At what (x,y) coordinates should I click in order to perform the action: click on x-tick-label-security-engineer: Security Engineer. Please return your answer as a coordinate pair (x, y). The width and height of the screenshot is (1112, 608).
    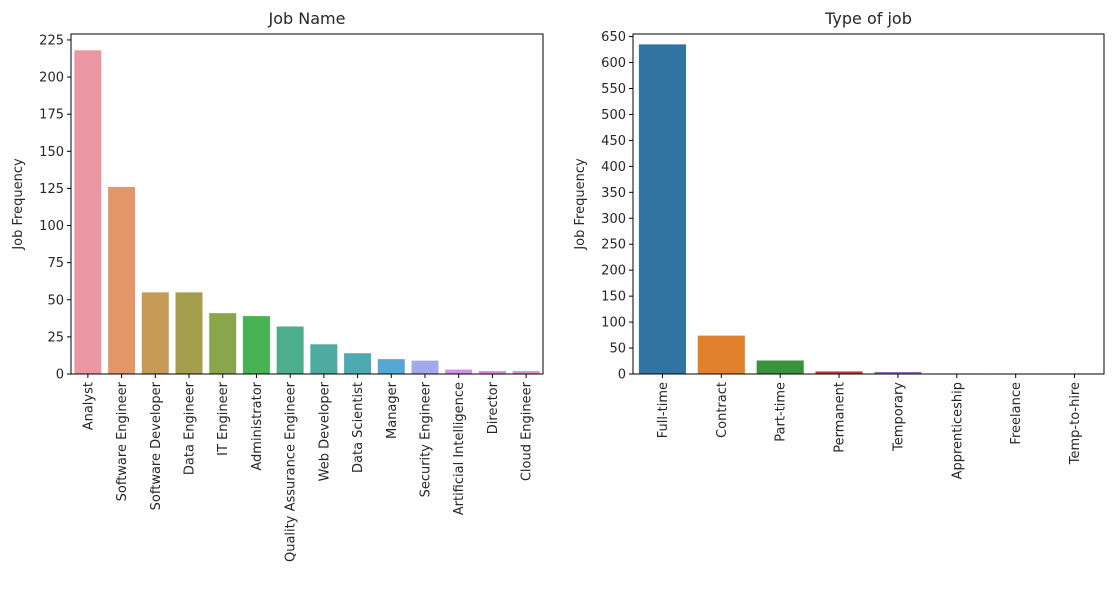
    Looking at the image, I should click on (426, 439).